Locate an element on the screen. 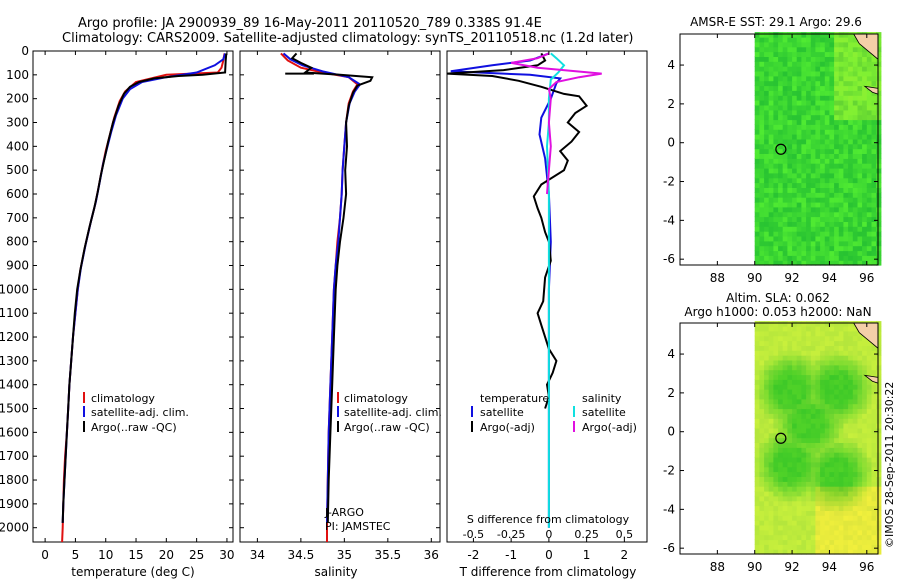 This screenshot has width=900, height=580. y-tick-label: 1000 is located at coordinates (14, 289).